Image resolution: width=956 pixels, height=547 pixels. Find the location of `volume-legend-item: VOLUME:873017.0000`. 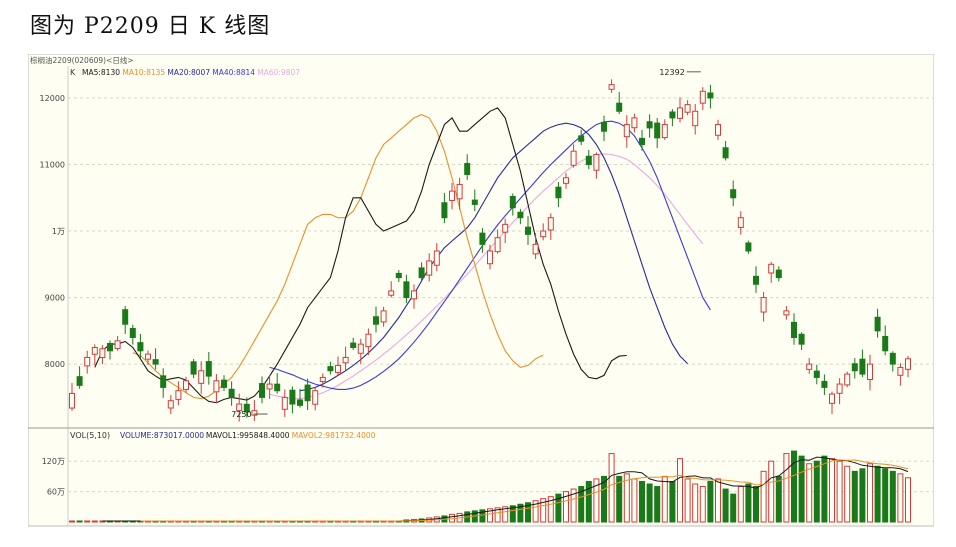

volume-legend-item: VOLUME:873017.0000 is located at coordinates (162, 435).